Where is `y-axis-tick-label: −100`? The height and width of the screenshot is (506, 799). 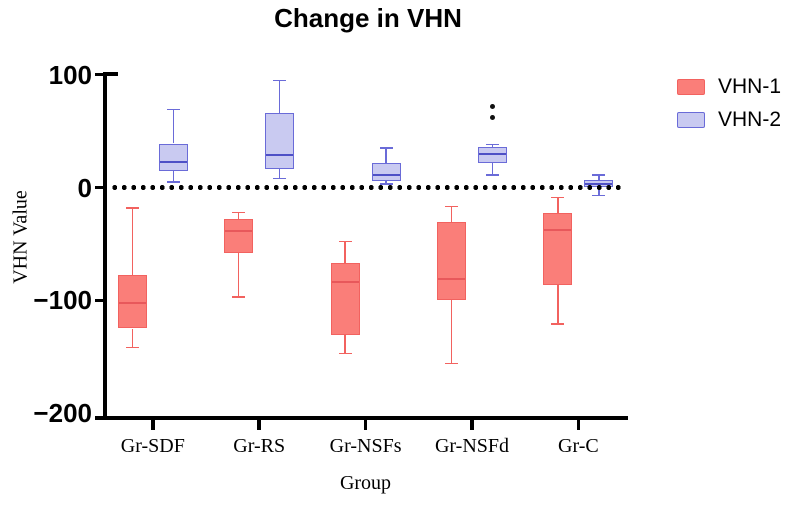 y-axis-tick-label: −100 is located at coordinates (62, 300).